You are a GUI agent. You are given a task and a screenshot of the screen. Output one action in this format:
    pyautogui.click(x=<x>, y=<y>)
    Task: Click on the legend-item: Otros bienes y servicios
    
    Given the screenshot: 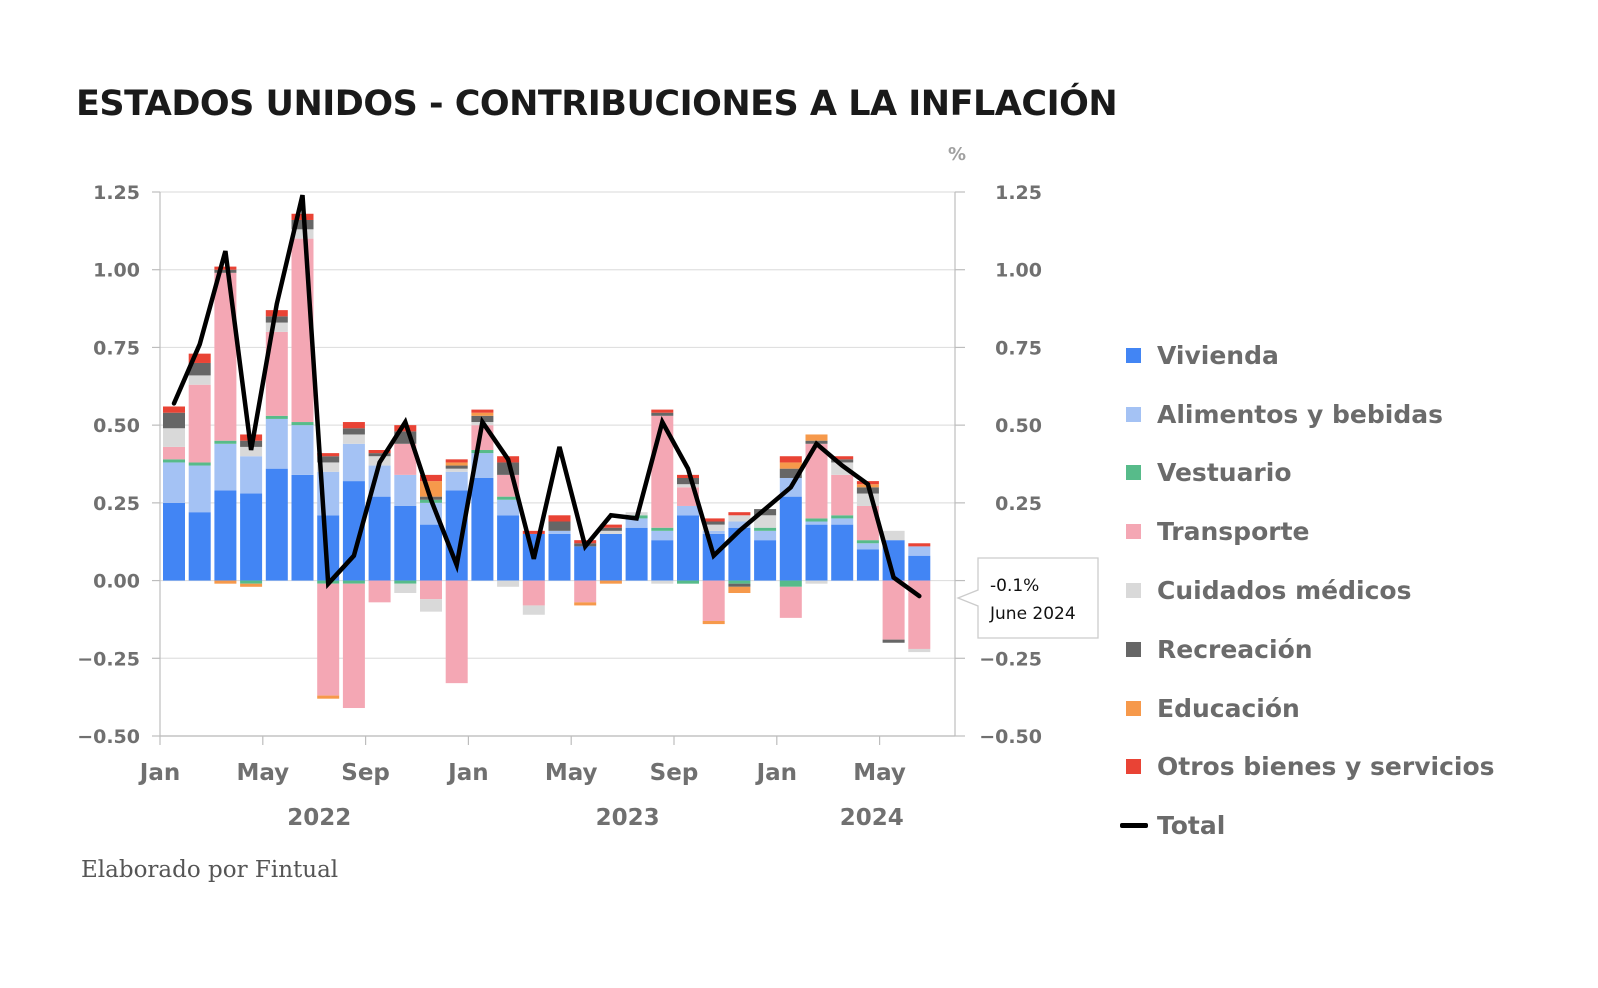 What is the action you would take?
    pyautogui.click(x=1310, y=767)
    